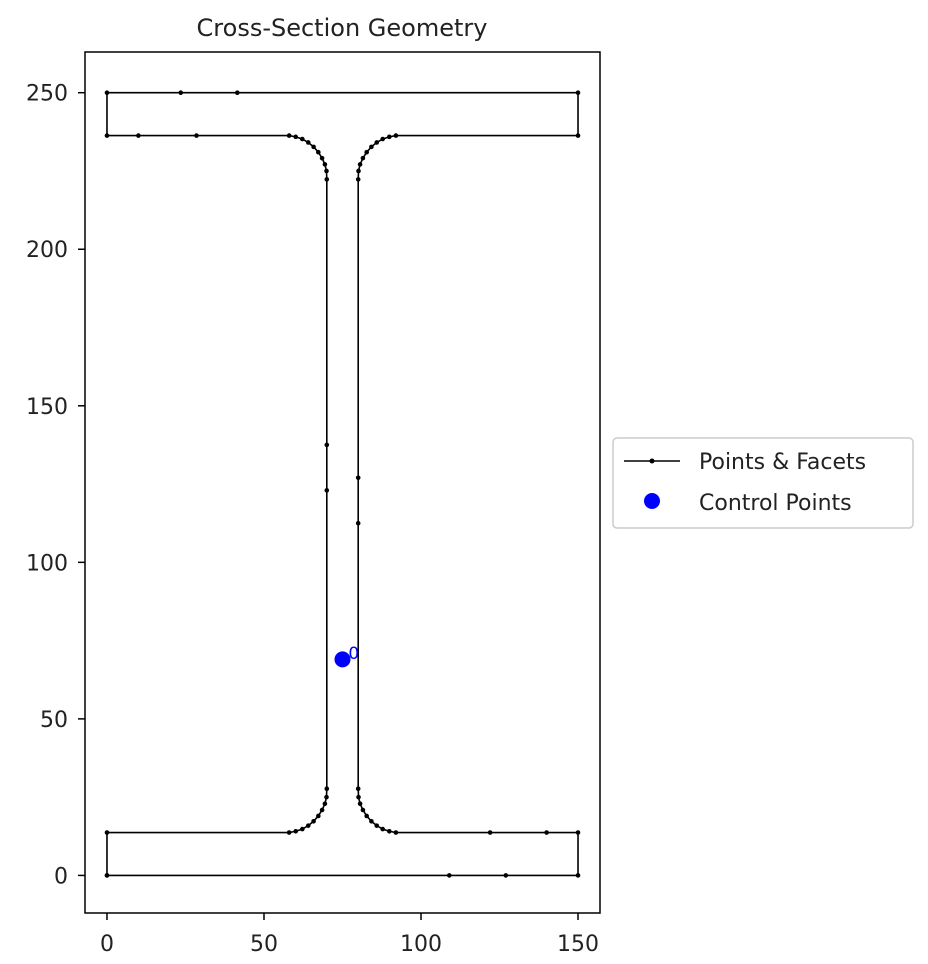 Image resolution: width=928 pixels, height=964 pixels. Describe the element at coordinates (264, 944) in the screenshot. I see `x-tick-label: 50` at that location.